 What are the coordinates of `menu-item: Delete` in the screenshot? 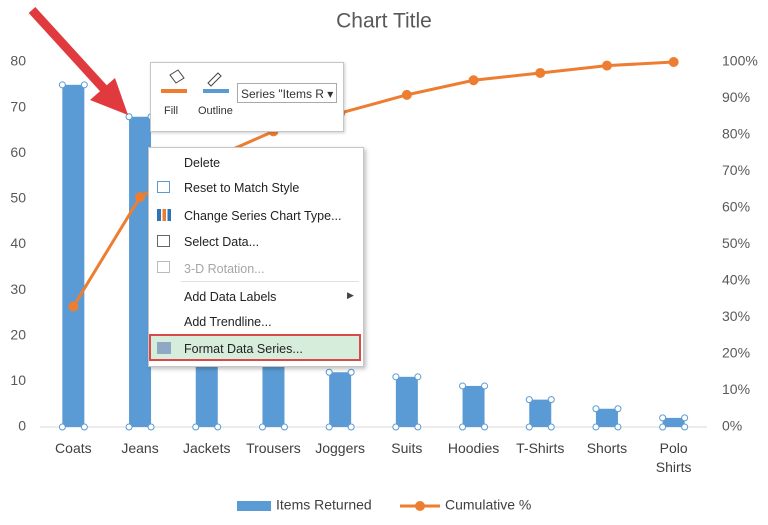 It's located at (202, 163).